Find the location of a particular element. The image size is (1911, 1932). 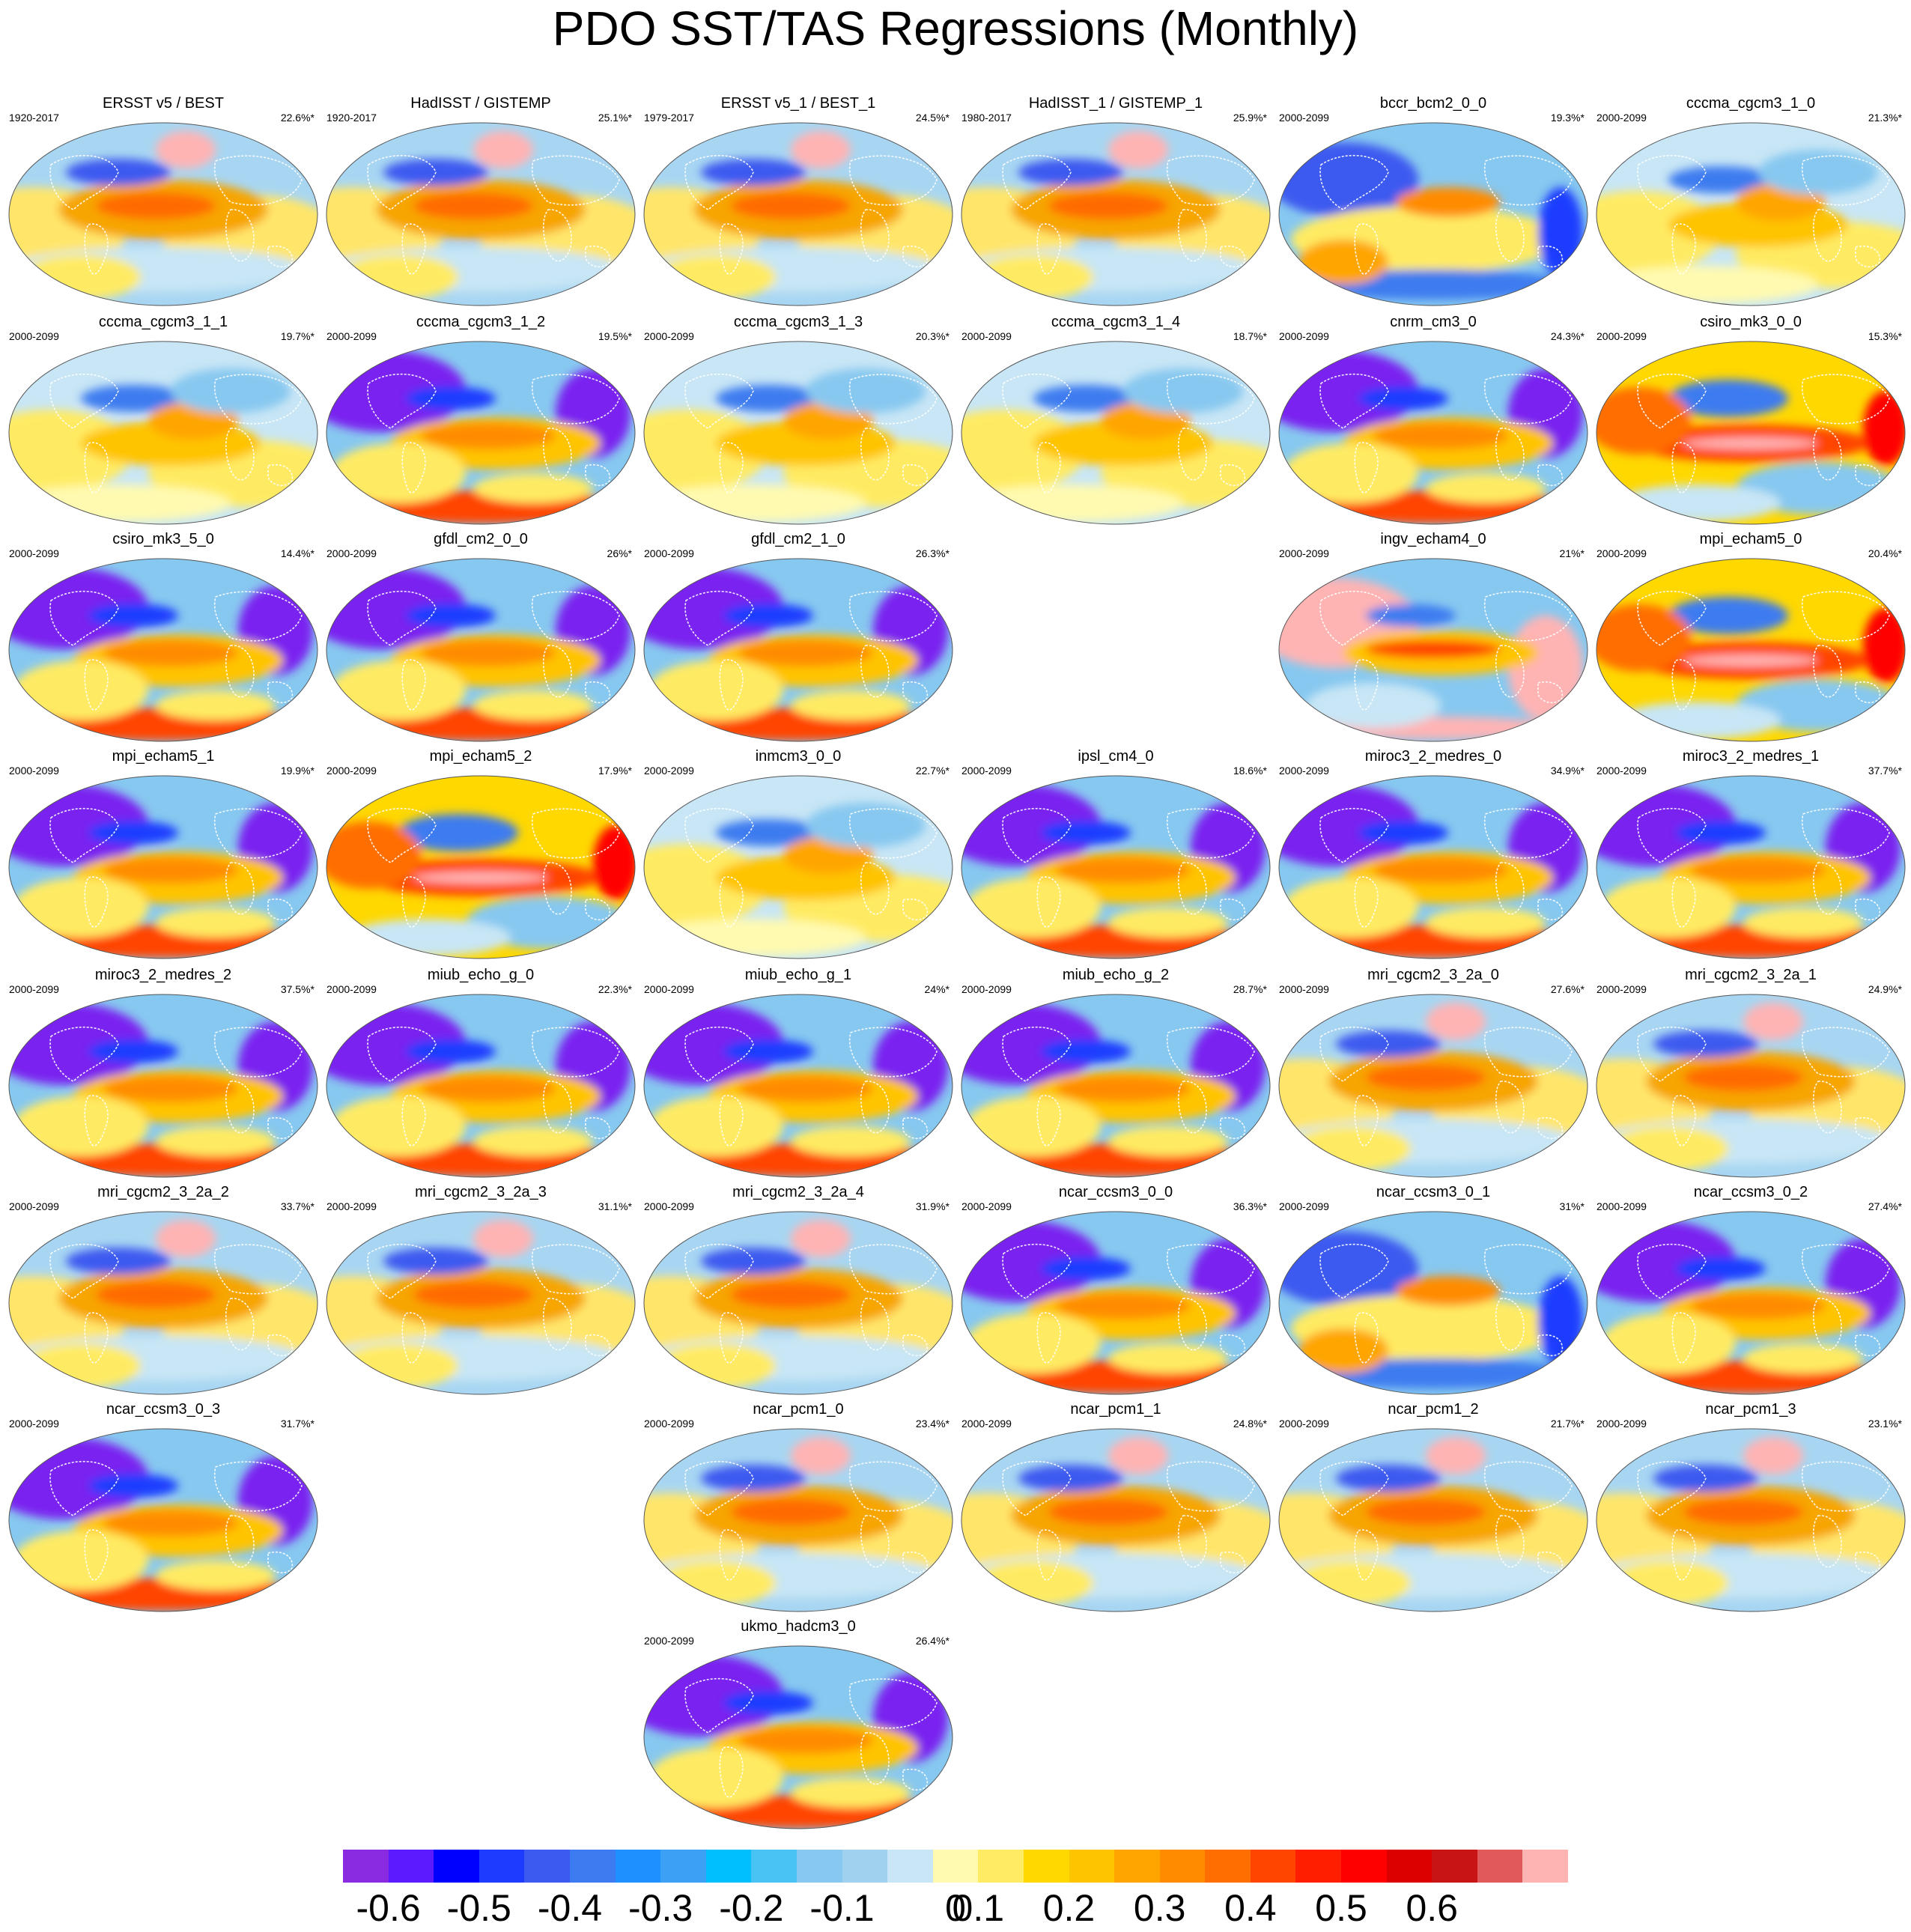

panel-variance: 24.3%* is located at coordinates (1568, 336).